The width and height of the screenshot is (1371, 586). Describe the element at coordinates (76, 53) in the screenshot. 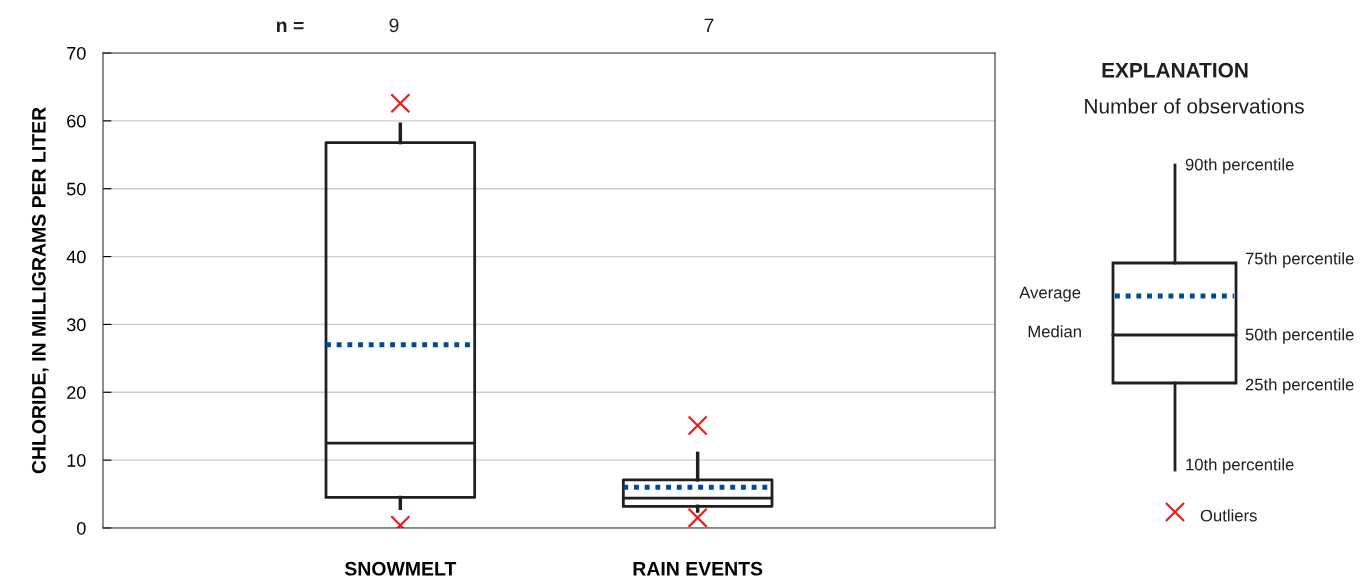

I see `y-tick-label: 70` at that location.